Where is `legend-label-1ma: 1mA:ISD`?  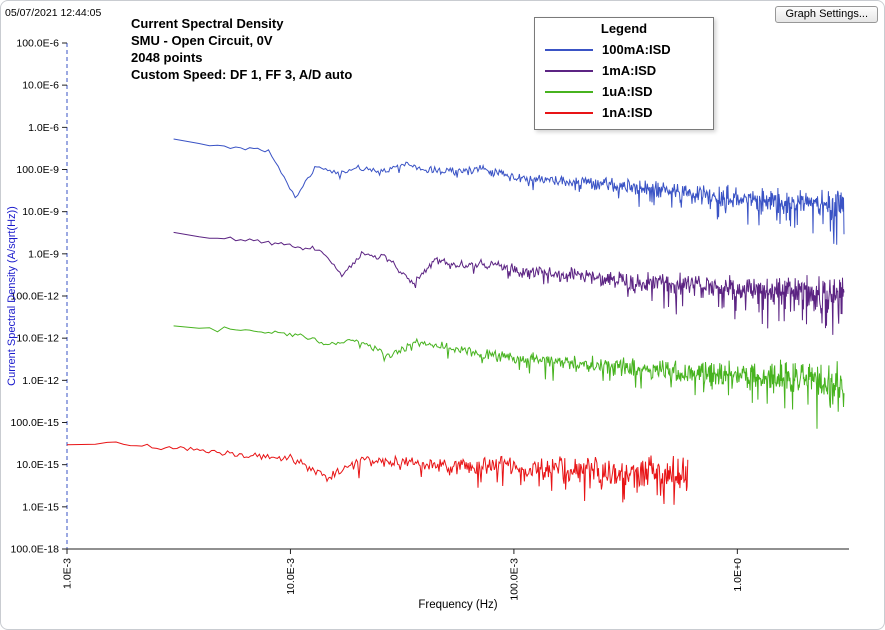
legend-label-1ma: 1mA:ISD is located at coordinates (629, 70).